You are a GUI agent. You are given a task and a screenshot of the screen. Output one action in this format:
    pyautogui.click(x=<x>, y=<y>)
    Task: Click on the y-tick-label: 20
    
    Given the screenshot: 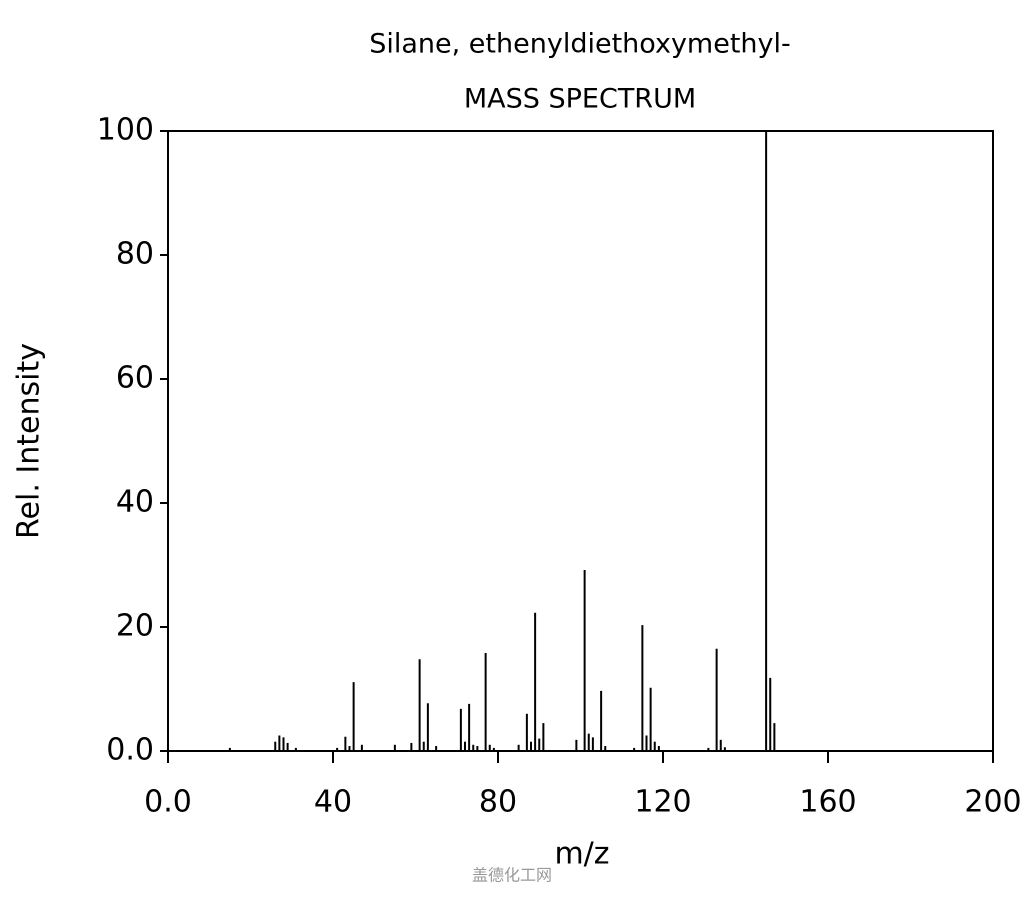 What is the action you would take?
    pyautogui.click(x=135, y=626)
    